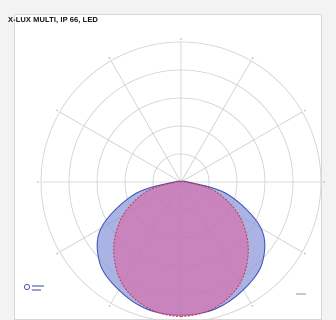 The width and height of the screenshot is (336, 320). I want to click on brand-logo-icon, so click(35, 290).